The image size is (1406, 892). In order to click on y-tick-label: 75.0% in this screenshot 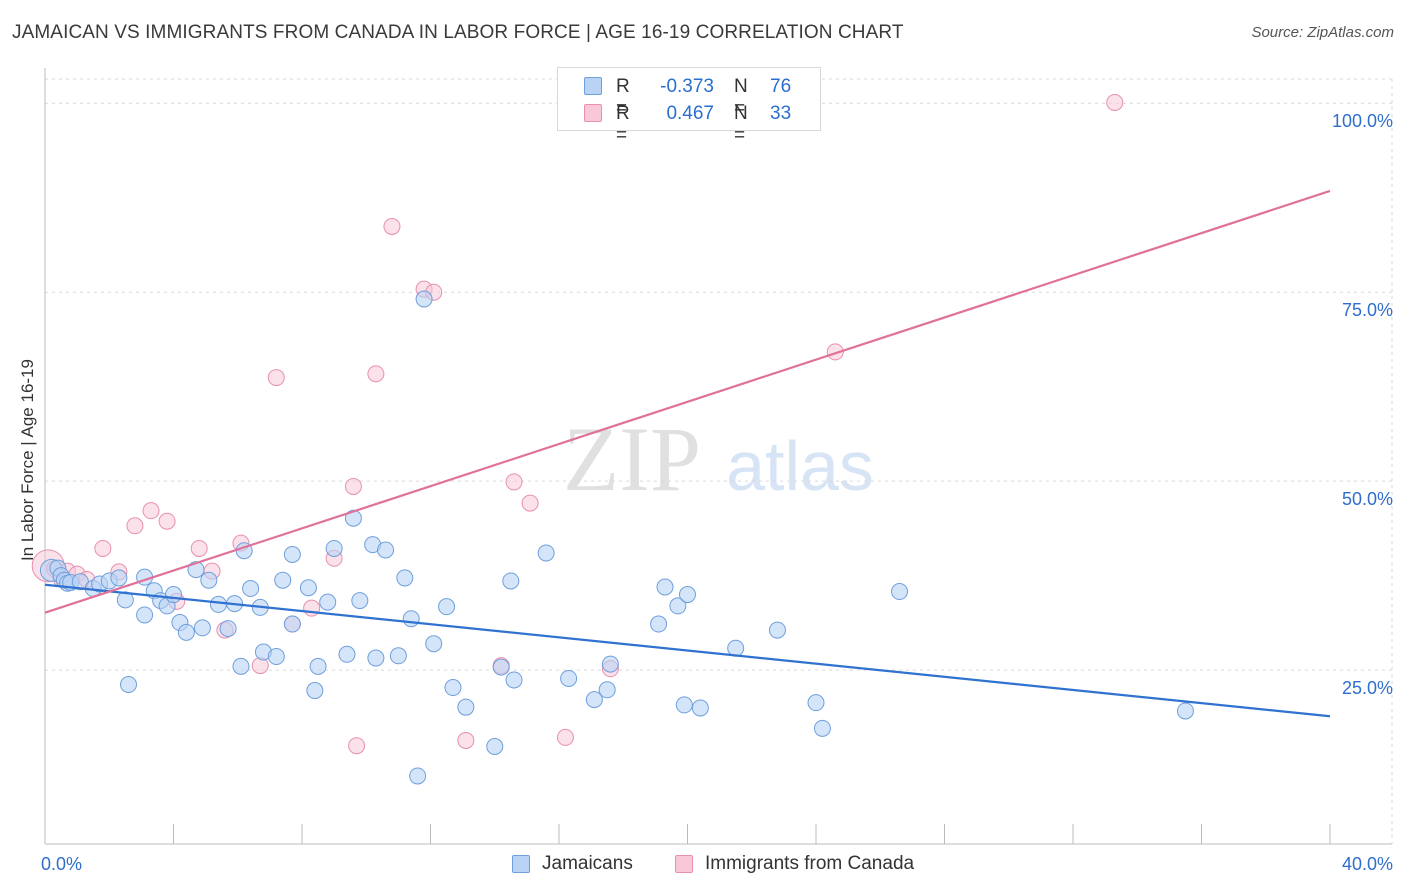, I will do `click(1367, 310)`.